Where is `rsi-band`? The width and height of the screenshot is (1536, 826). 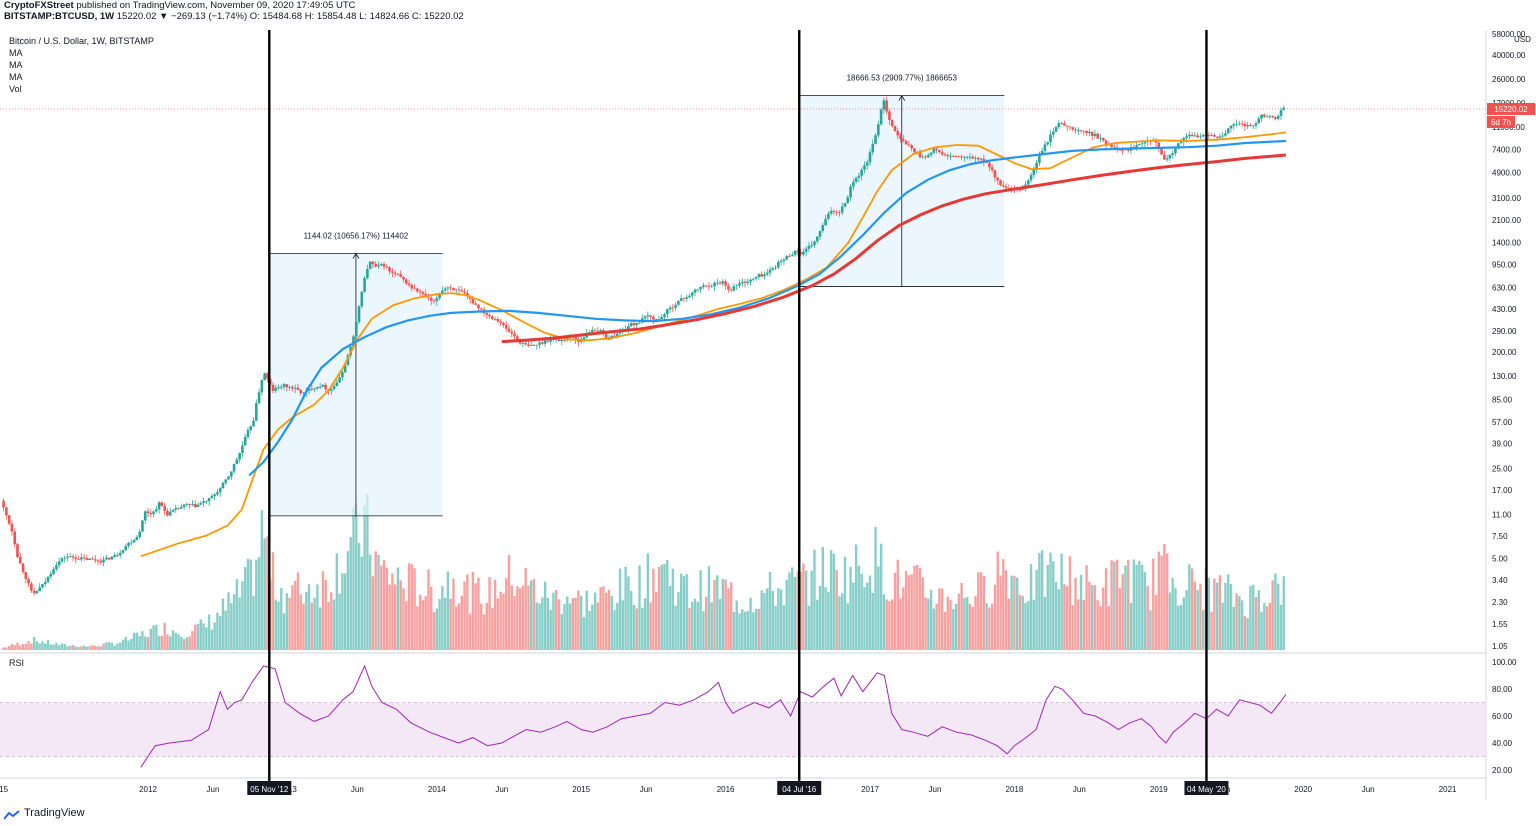
rsi-band is located at coordinates (743, 729).